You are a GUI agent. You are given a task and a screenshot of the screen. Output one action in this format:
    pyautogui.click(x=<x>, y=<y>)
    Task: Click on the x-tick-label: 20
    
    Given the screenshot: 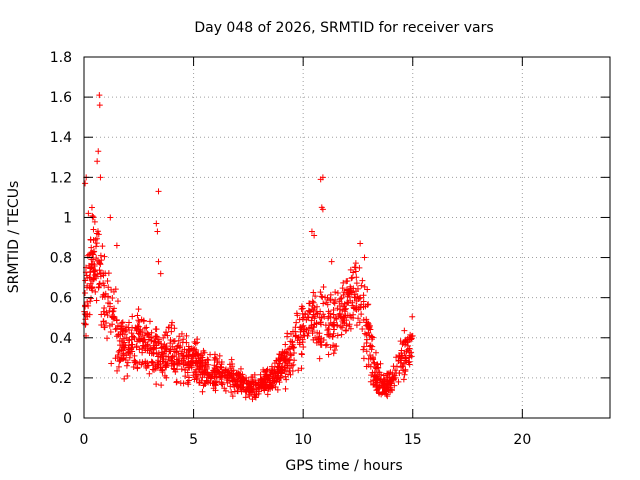 What is the action you would take?
    pyautogui.click(x=522, y=440)
    